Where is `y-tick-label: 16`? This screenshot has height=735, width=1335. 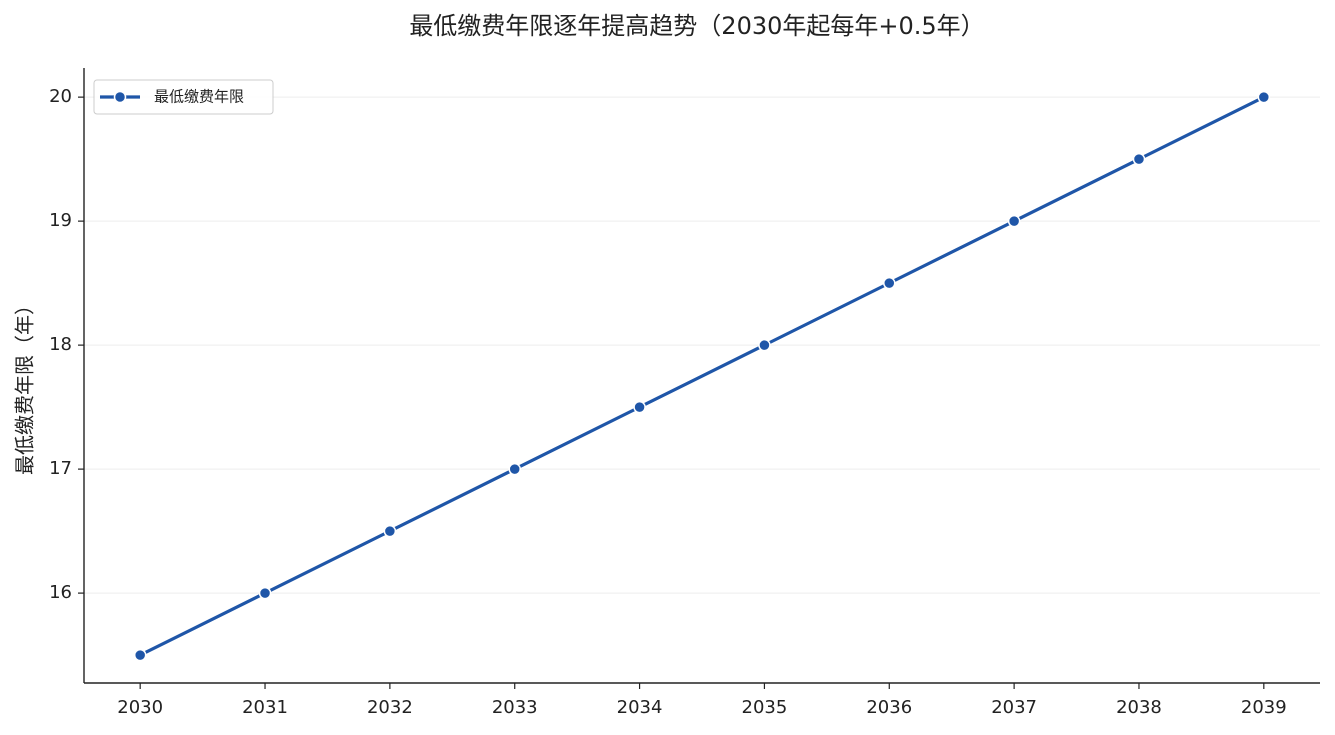
y-tick-label: 16 is located at coordinates (60, 592).